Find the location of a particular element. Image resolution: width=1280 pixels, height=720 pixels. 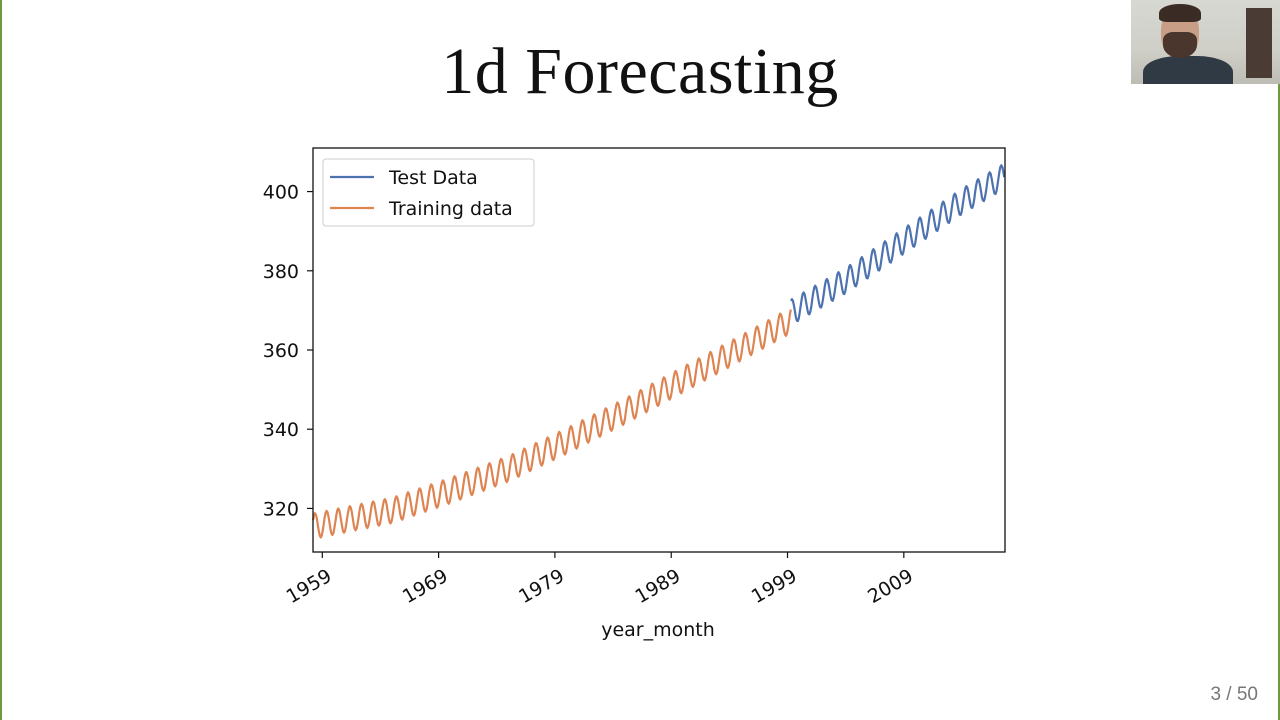

x-axis-label: year_month is located at coordinates (658, 630).